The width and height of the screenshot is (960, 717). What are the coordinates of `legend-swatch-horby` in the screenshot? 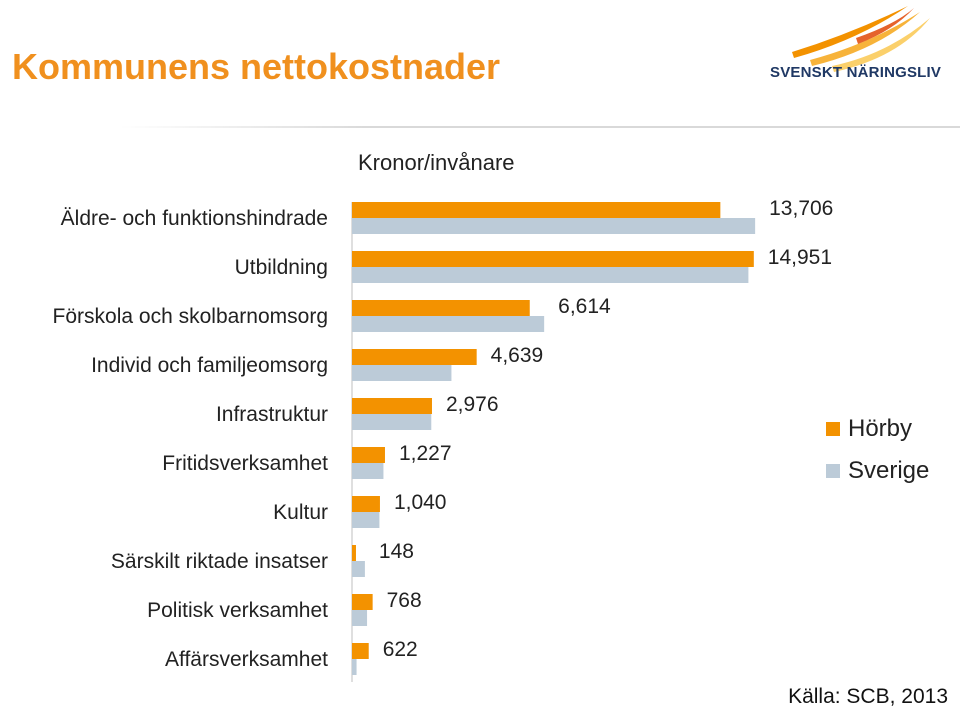 It's located at (833, 429).